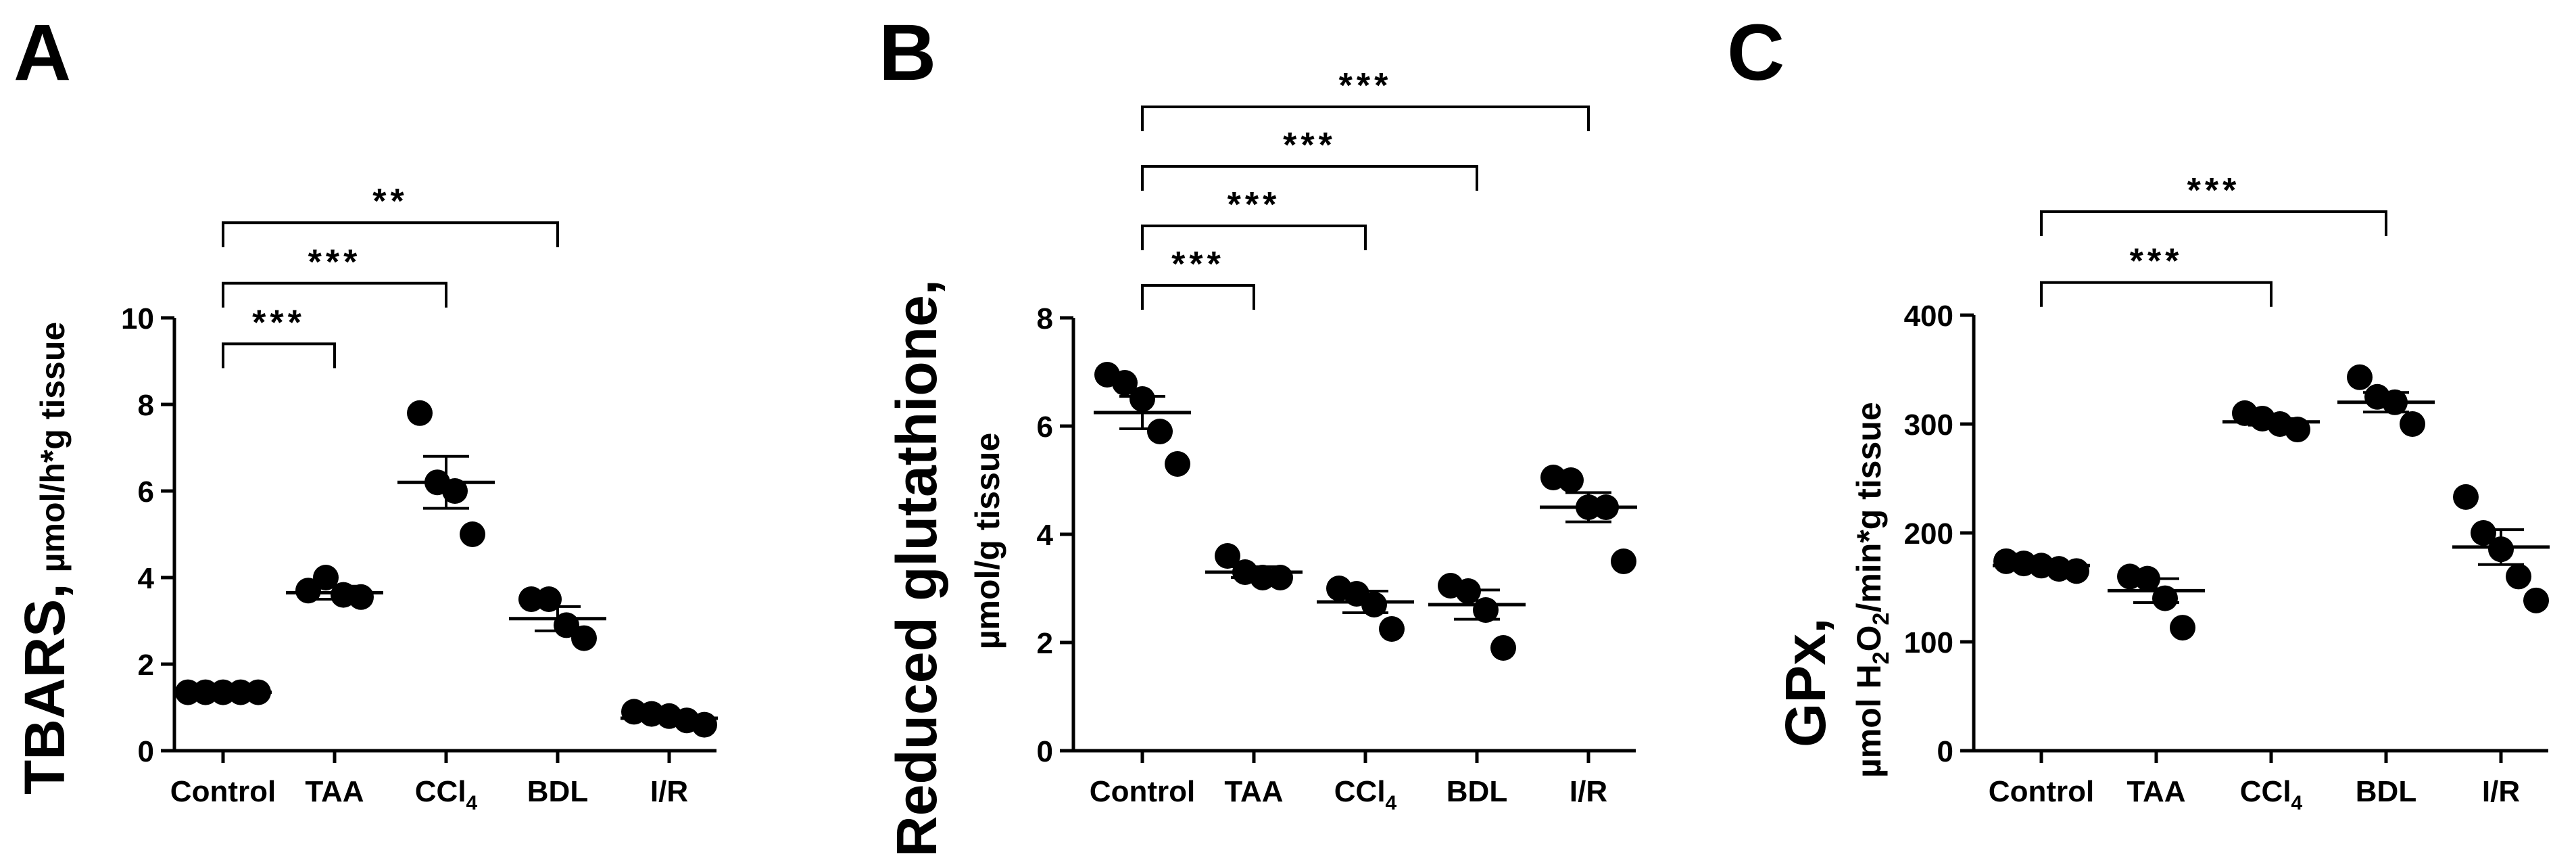 The height and width of the screenshot is (865, 2576). I want to click on y-tick-label: 300, so click(1928, 425).